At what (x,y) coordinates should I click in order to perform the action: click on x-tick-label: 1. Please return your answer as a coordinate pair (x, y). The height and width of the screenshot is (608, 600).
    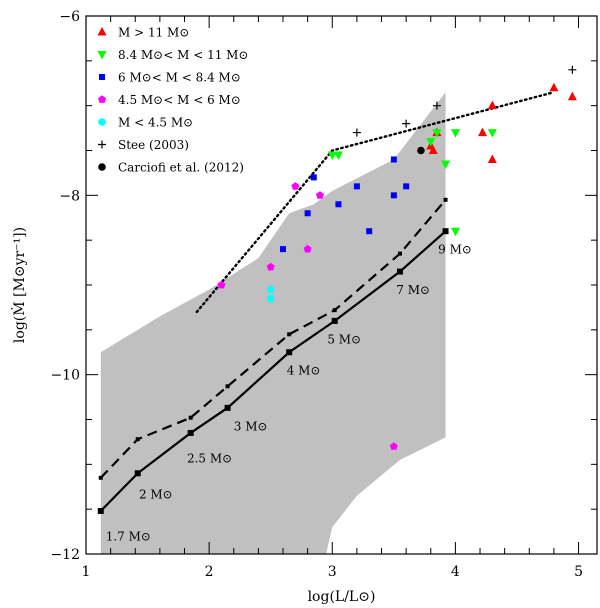
    Looking at the image, I should click on (86, 572).